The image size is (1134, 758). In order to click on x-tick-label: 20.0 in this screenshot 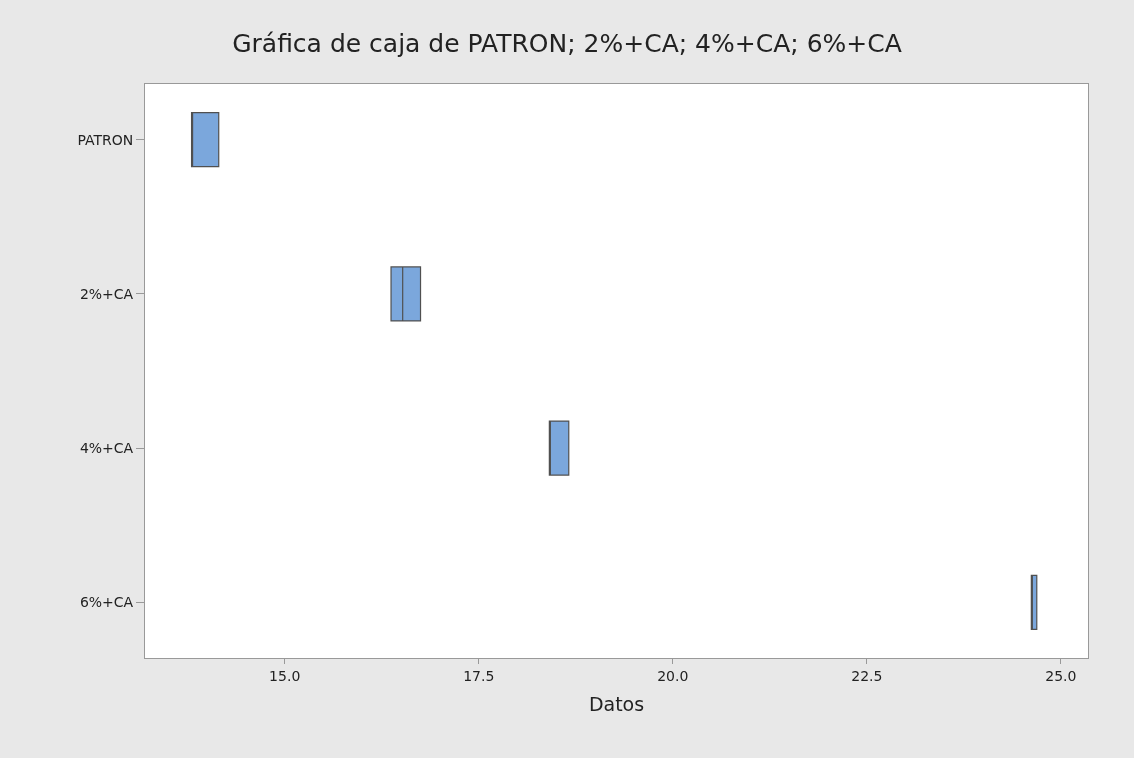, I will do `click(673, 675)`.